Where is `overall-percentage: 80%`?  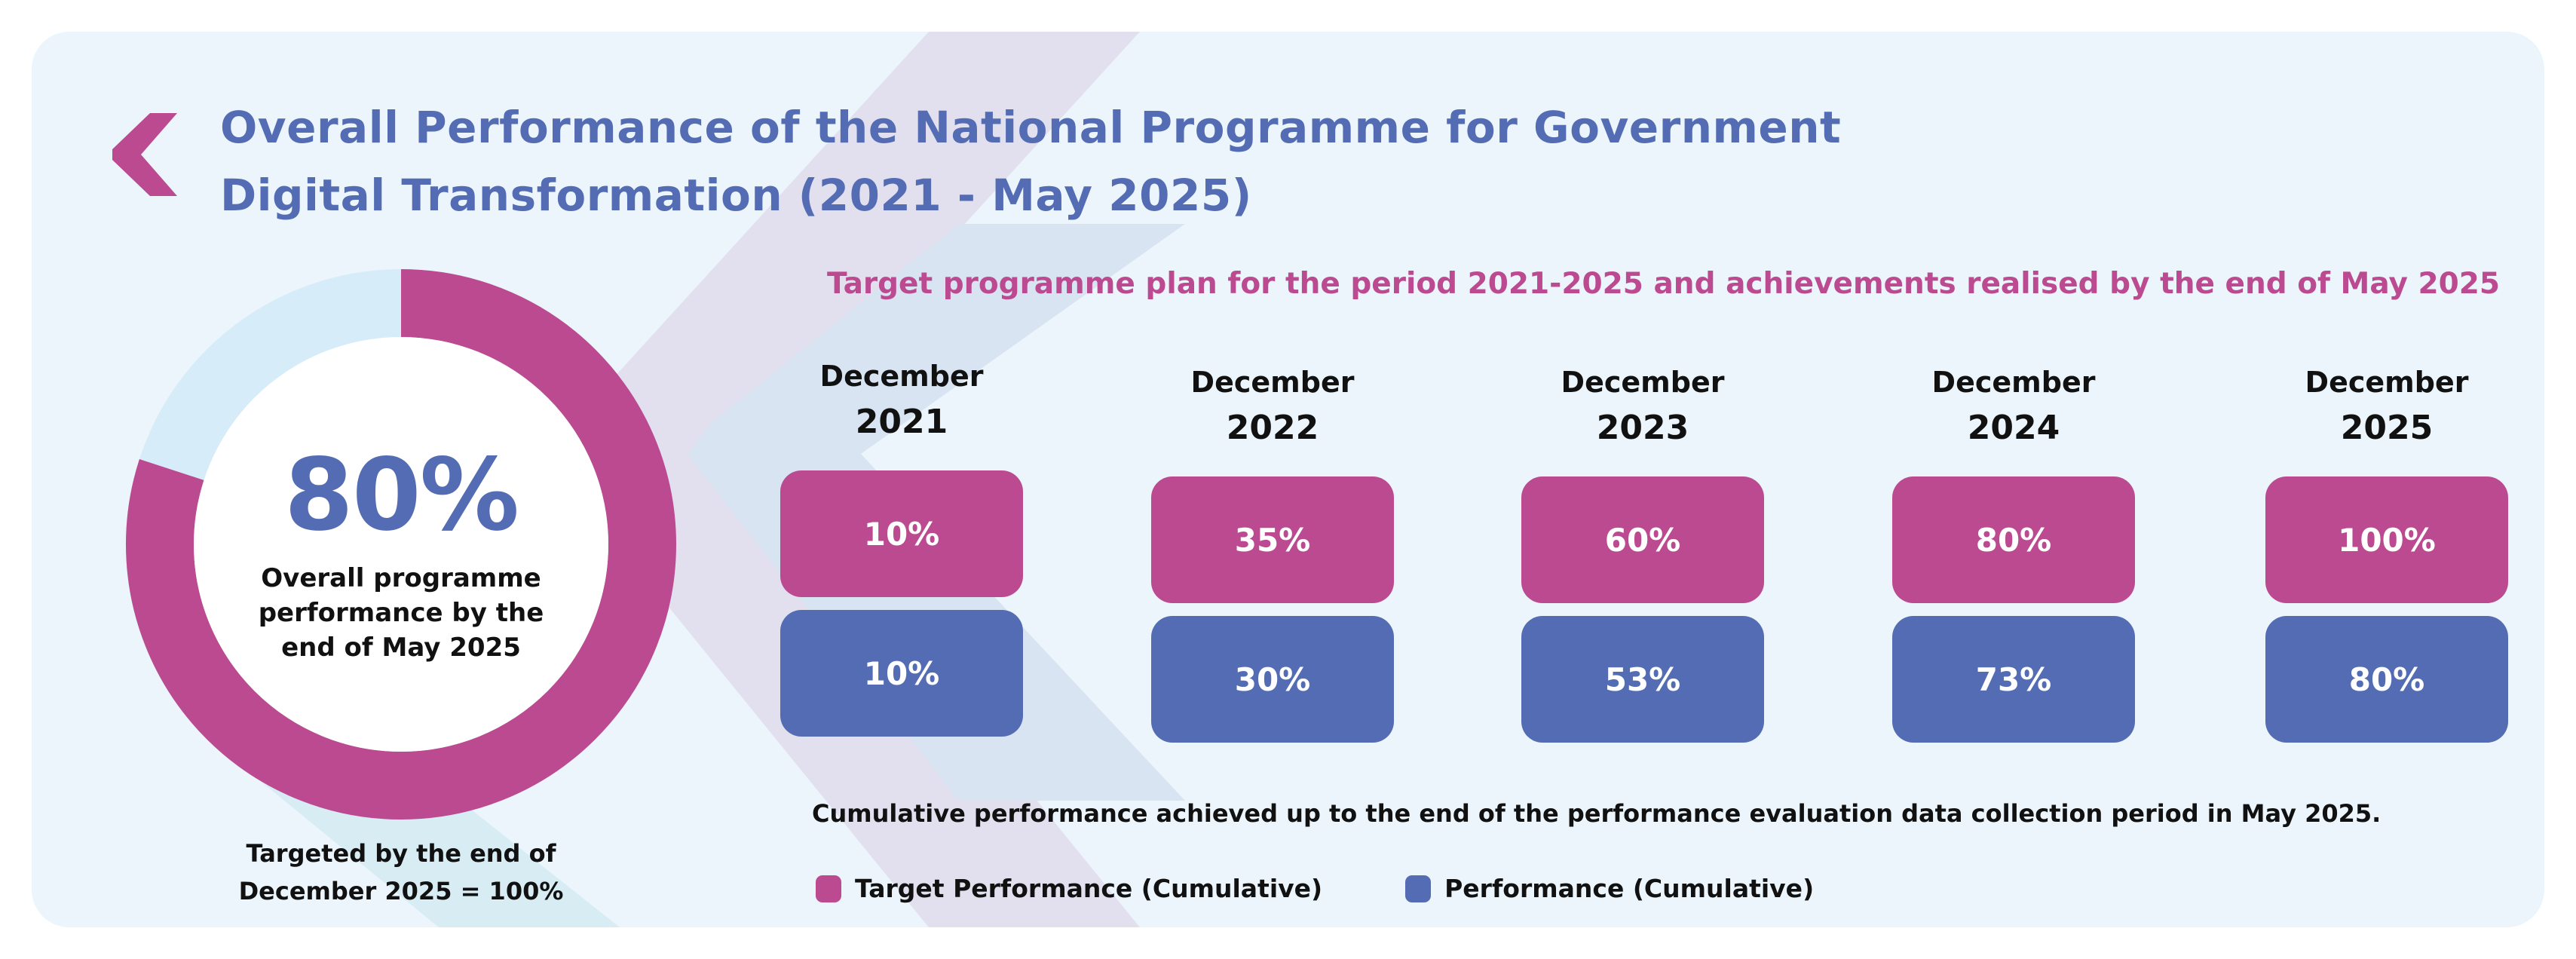 overall-percentage: 80% is located at coordinates (401, 495).